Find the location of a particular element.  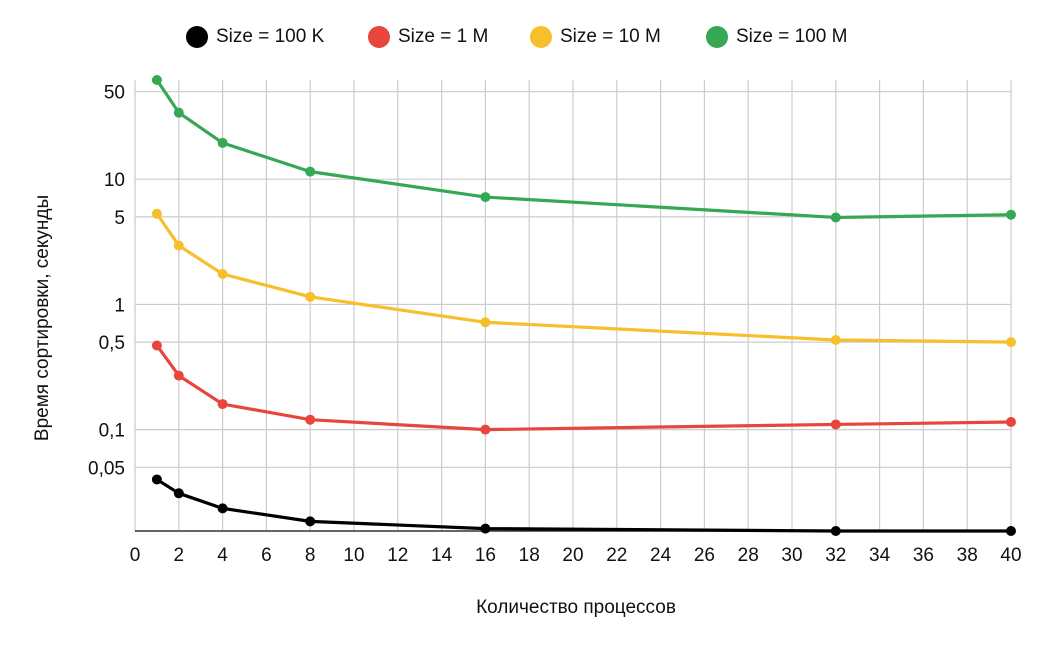

legend-item-100m: Size = 100 M is located at coordinates (776, 37).